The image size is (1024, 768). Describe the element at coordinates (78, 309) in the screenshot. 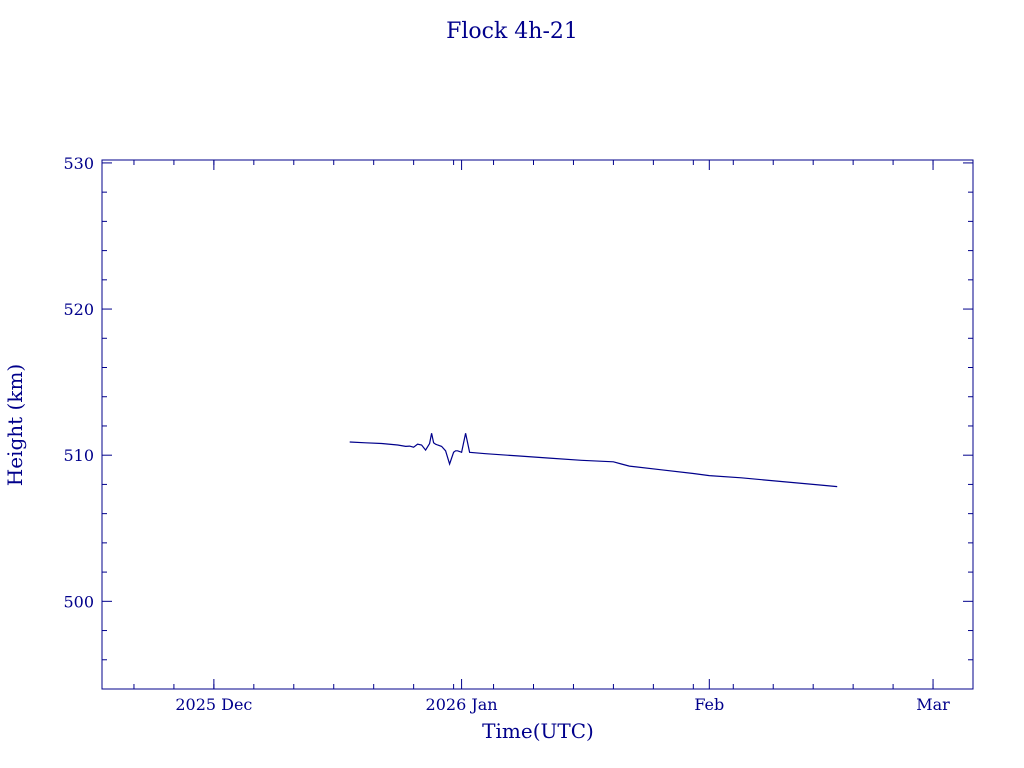

I see `y-tick-label: 520` at that location.